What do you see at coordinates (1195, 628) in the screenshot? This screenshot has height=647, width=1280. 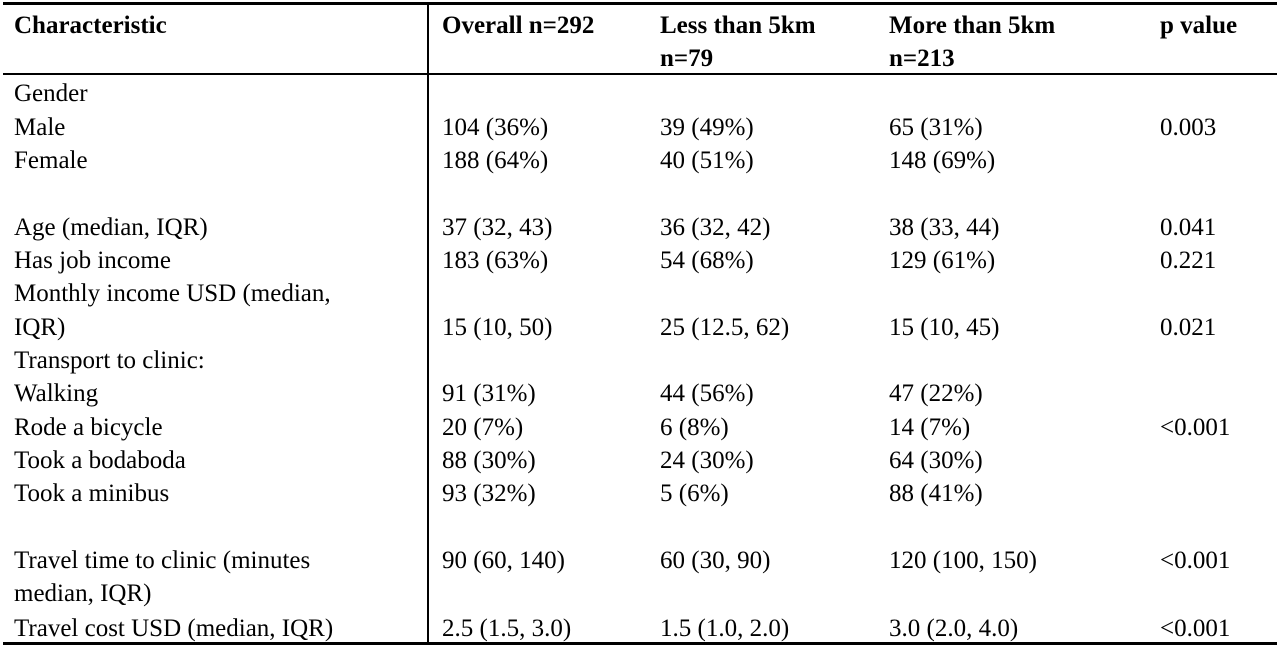 I see `travel-cost-p: <0.001` at bounding box center [1195, 628].